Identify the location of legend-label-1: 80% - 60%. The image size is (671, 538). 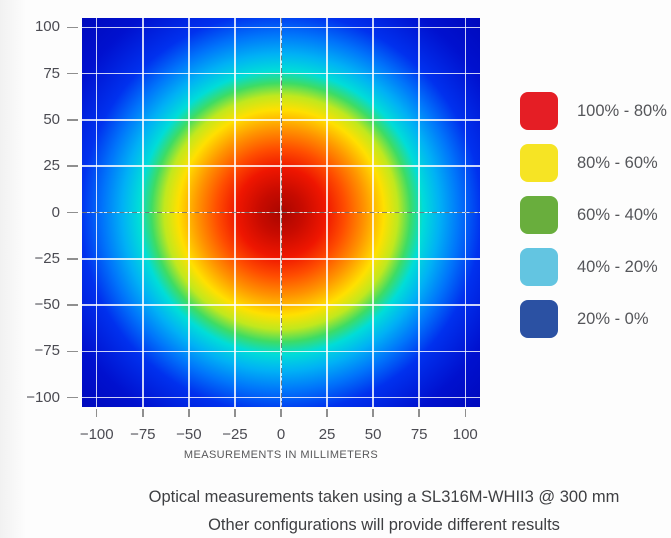
(617, 162).